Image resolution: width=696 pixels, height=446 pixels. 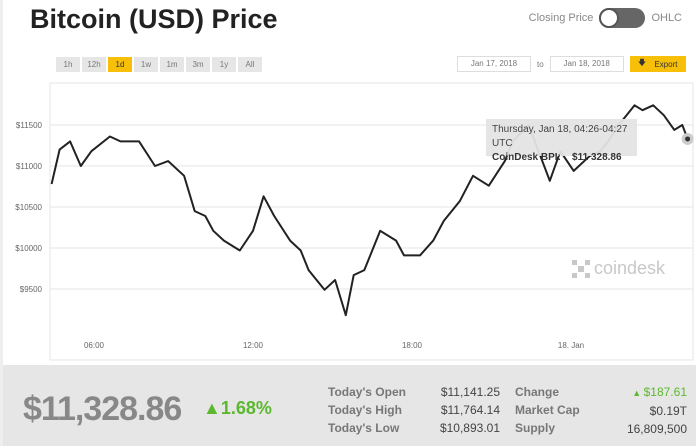 What do you see at coordinates (571, 345) in the screenshot?
I see `x-tick-label: 18. Jan` at bounding box center [571, 345].